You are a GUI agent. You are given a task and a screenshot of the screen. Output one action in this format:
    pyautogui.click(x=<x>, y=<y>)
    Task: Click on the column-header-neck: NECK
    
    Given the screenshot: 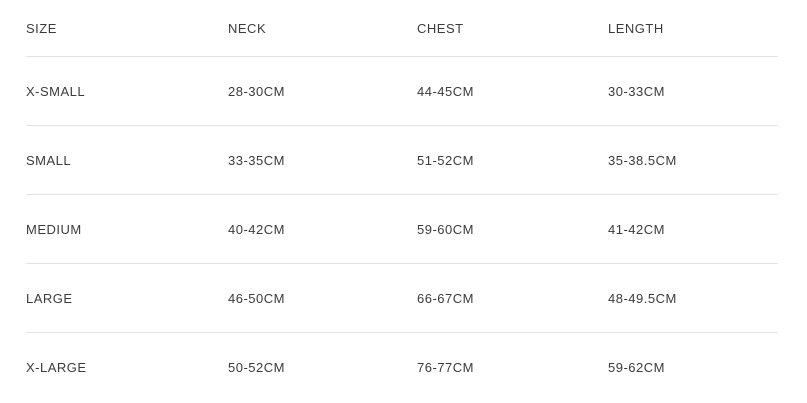 What is the action you would take?
    pyautogui.click(x=247, y=28)
    